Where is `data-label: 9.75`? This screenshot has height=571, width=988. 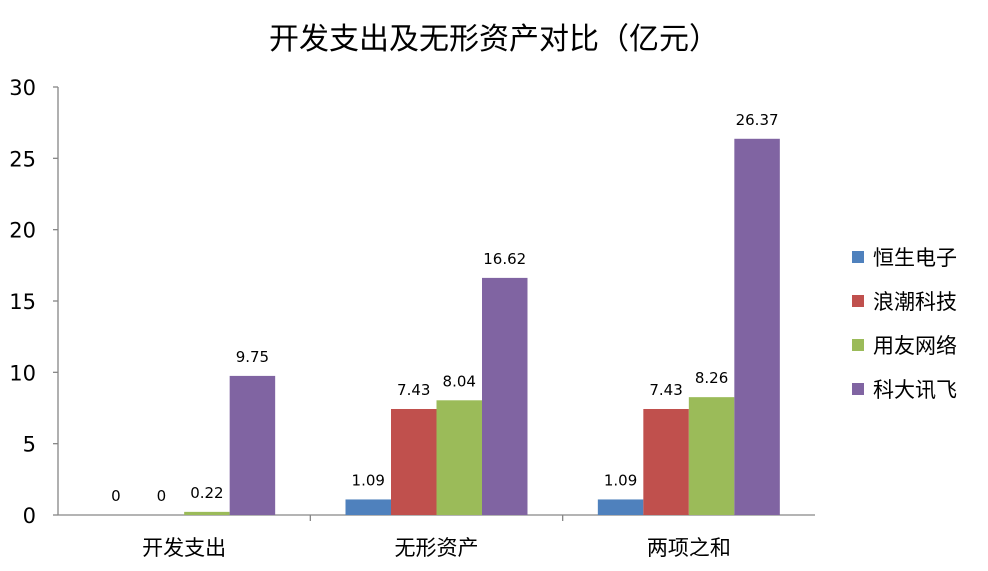 data-label: 9.75 is located at coordinates (252, 357).